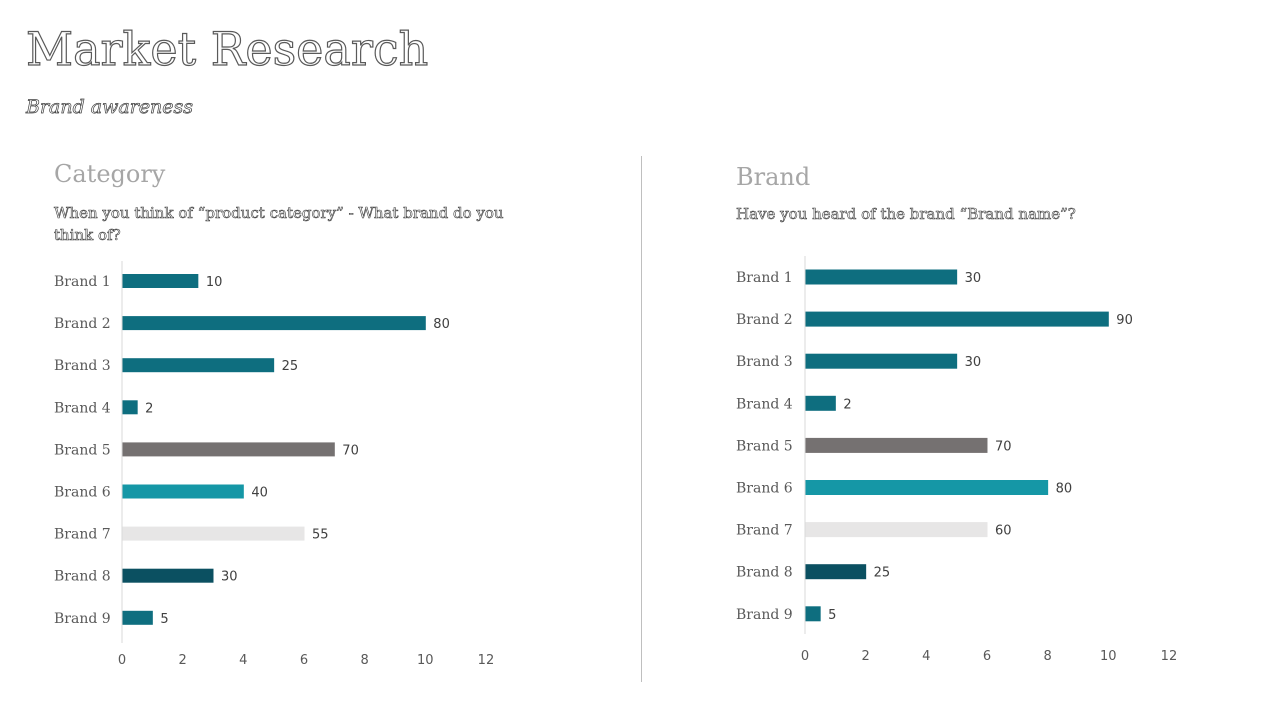 The height and width of the screenshot is (720, 1280). I want to click on data-label: 40, so click(259, 493).